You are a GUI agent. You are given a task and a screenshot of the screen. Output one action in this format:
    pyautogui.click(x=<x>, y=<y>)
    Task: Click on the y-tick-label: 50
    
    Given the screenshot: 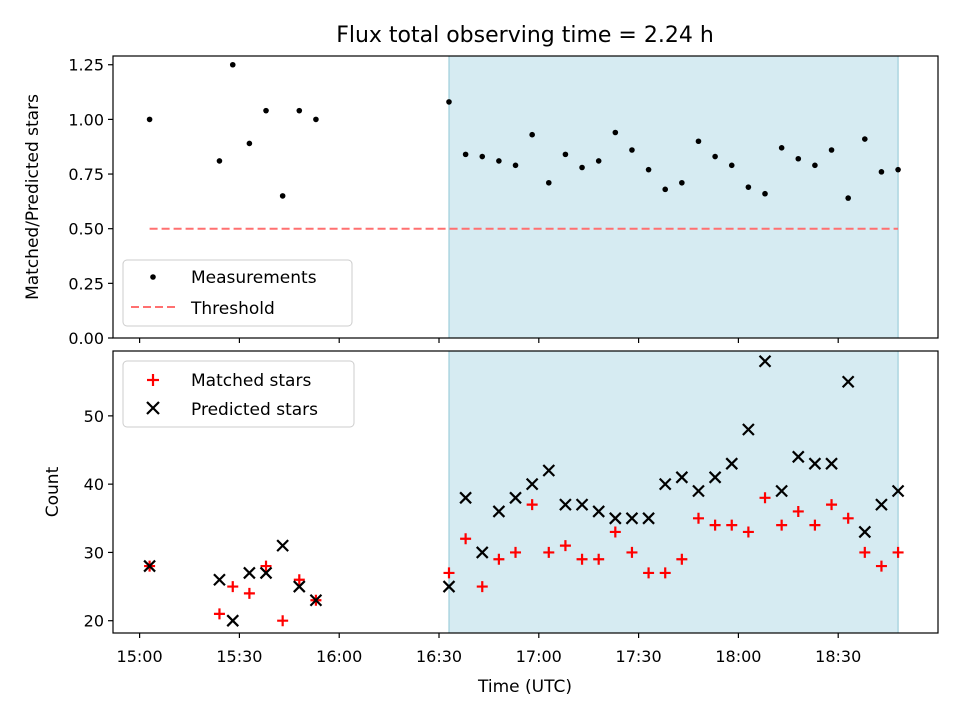 What is the action you would take?
    pyautogui.click(x=94, y=416)
    